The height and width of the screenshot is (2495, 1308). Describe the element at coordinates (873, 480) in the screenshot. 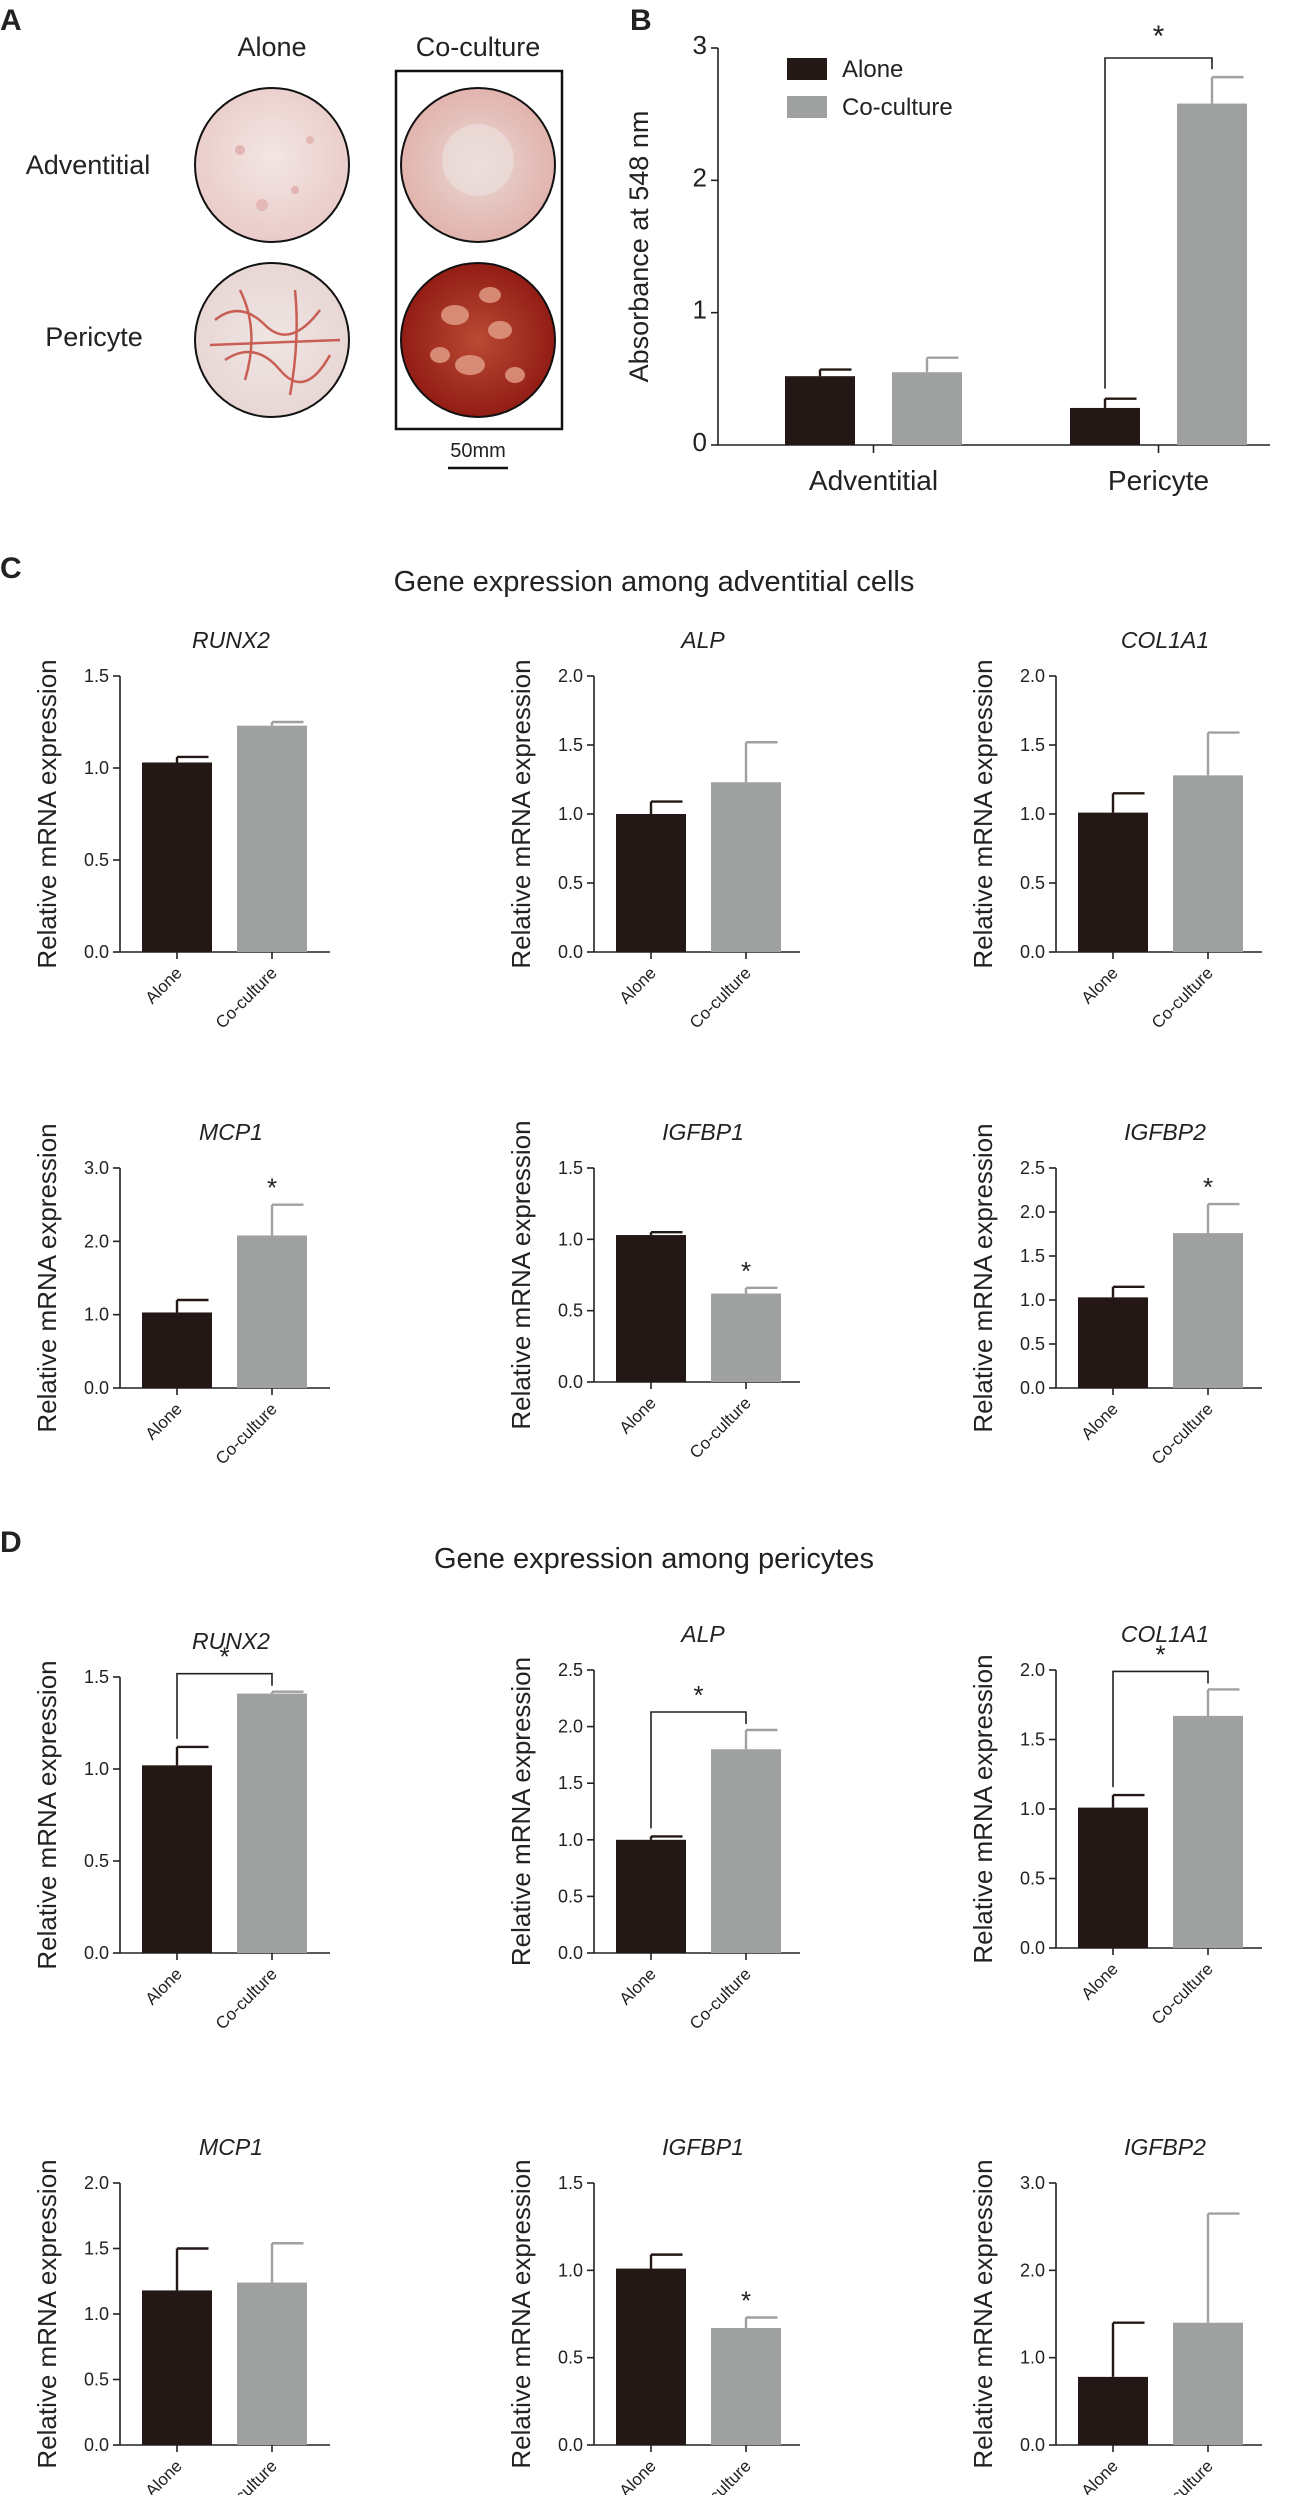

I see `x-category-label: Adventitial` at that location.